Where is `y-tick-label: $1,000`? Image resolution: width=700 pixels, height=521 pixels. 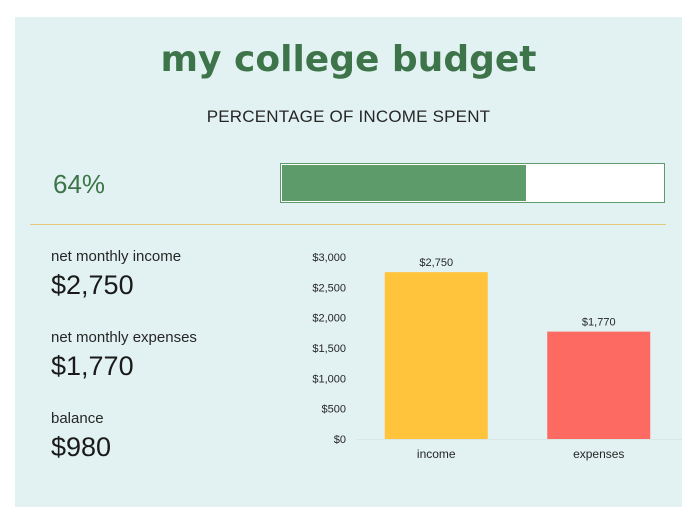
y-tick-label: $1,000 is located at coordinates (329, 379).